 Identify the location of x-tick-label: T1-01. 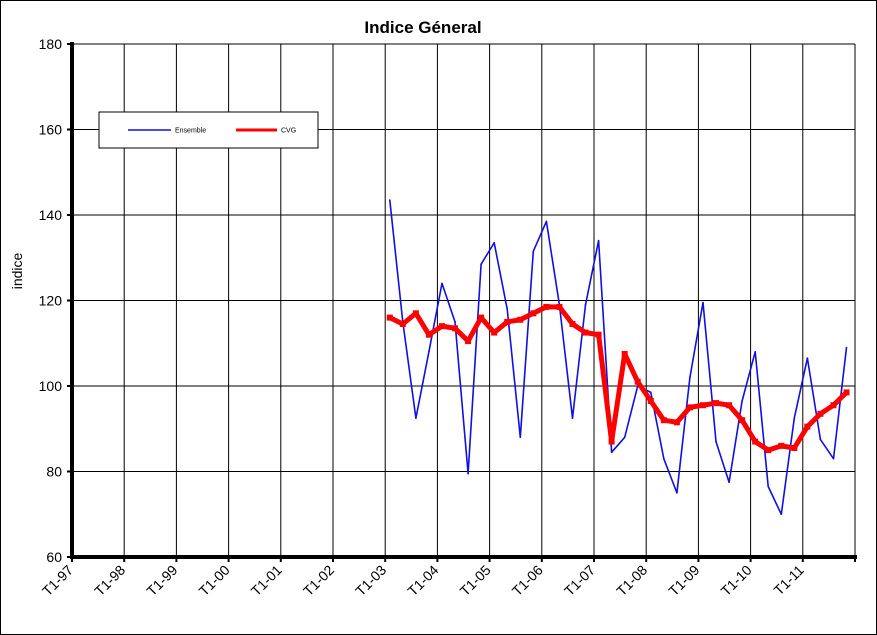
(266, 580).